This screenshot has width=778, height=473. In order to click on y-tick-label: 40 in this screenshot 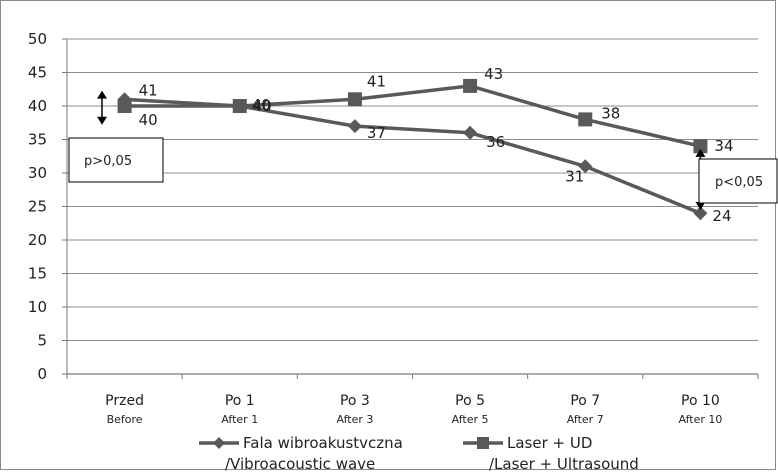, I will do `click(37, 106)`.